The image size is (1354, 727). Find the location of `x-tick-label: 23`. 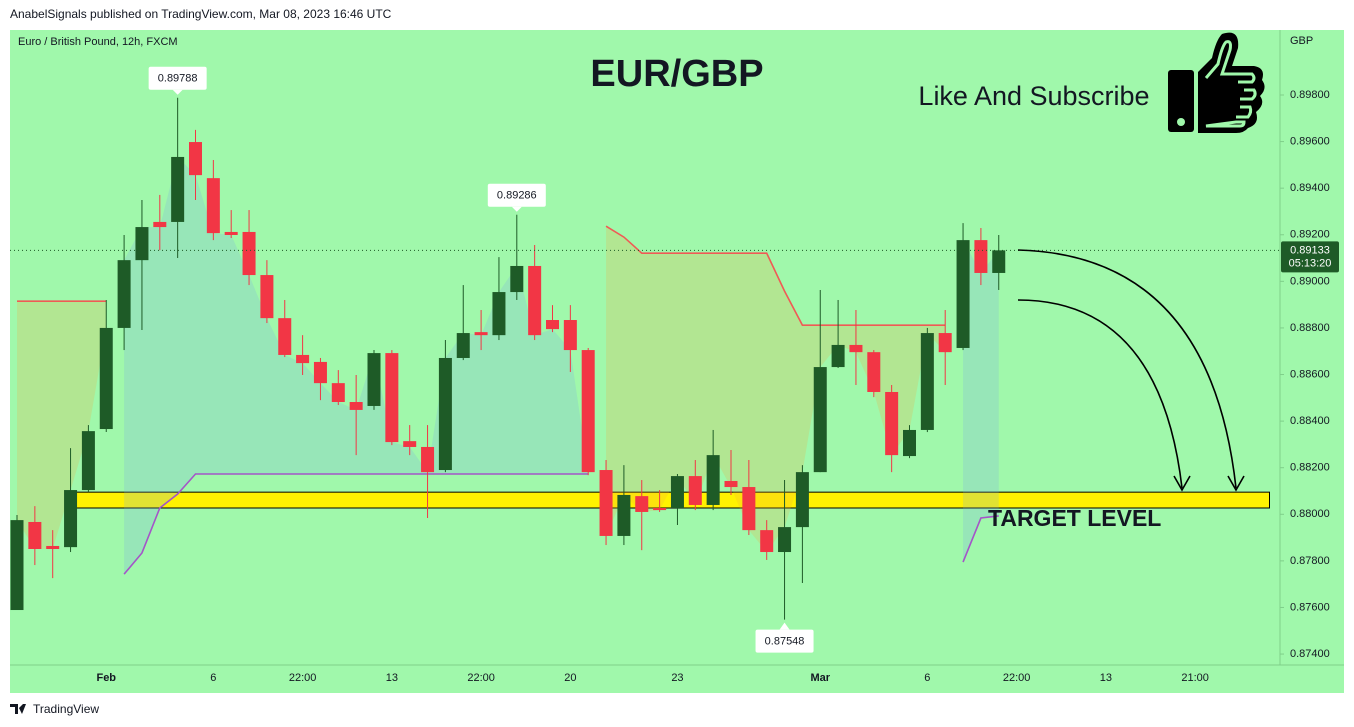

x-tick-label: 23 is located at coordinates (677, 678).